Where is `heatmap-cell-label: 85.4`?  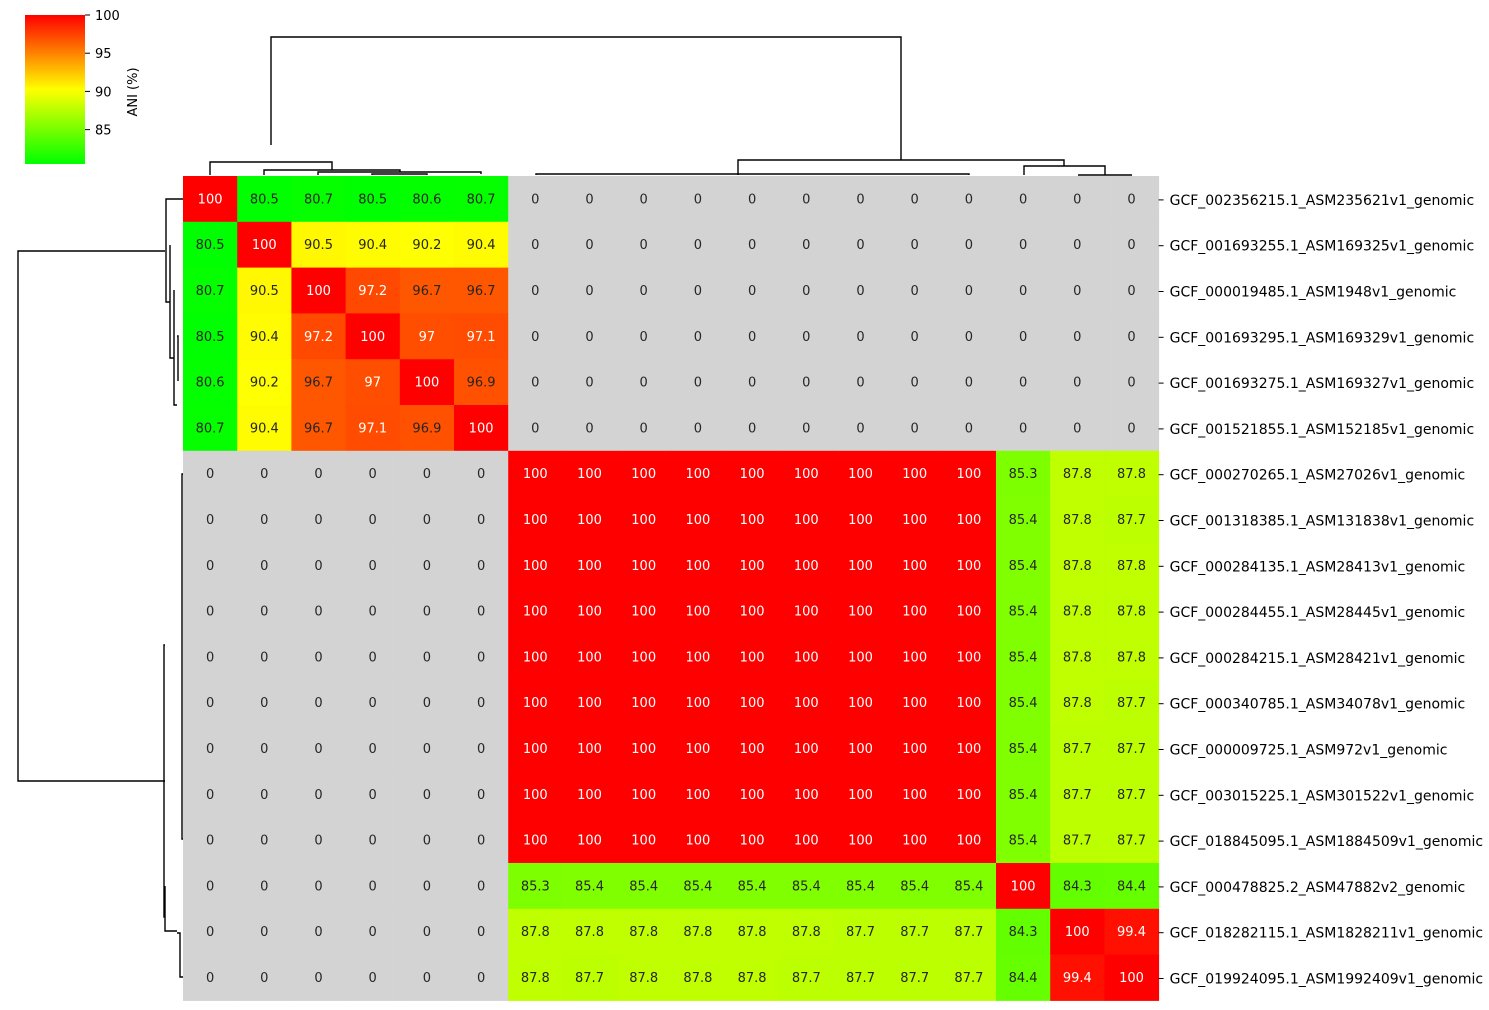 heatmap-cell-label: 85.4 is located at coordinates (1023, 520).